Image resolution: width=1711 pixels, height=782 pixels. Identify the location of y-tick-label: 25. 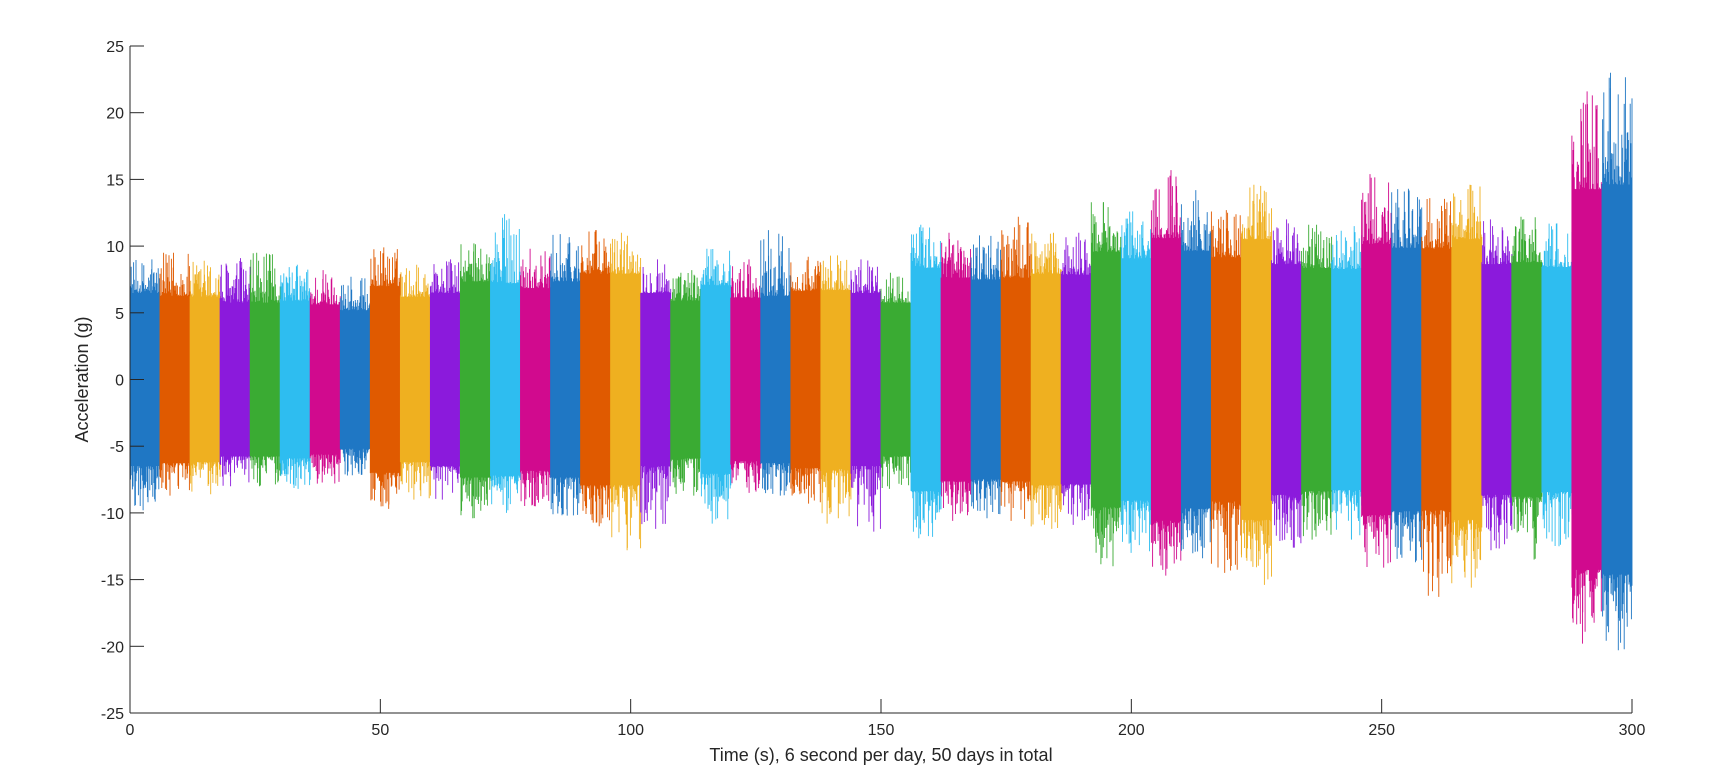
(115, 47).